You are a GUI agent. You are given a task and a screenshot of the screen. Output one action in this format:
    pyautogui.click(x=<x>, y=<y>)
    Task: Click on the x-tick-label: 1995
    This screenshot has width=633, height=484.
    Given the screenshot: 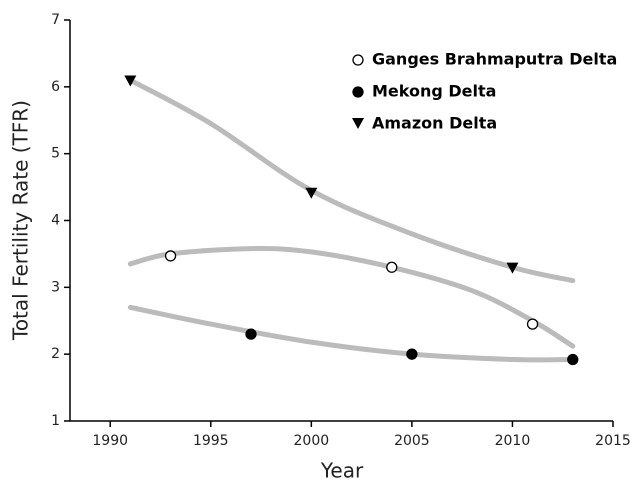 What is the action you would take?
    pyautogui.click(x=211, y=441)
    